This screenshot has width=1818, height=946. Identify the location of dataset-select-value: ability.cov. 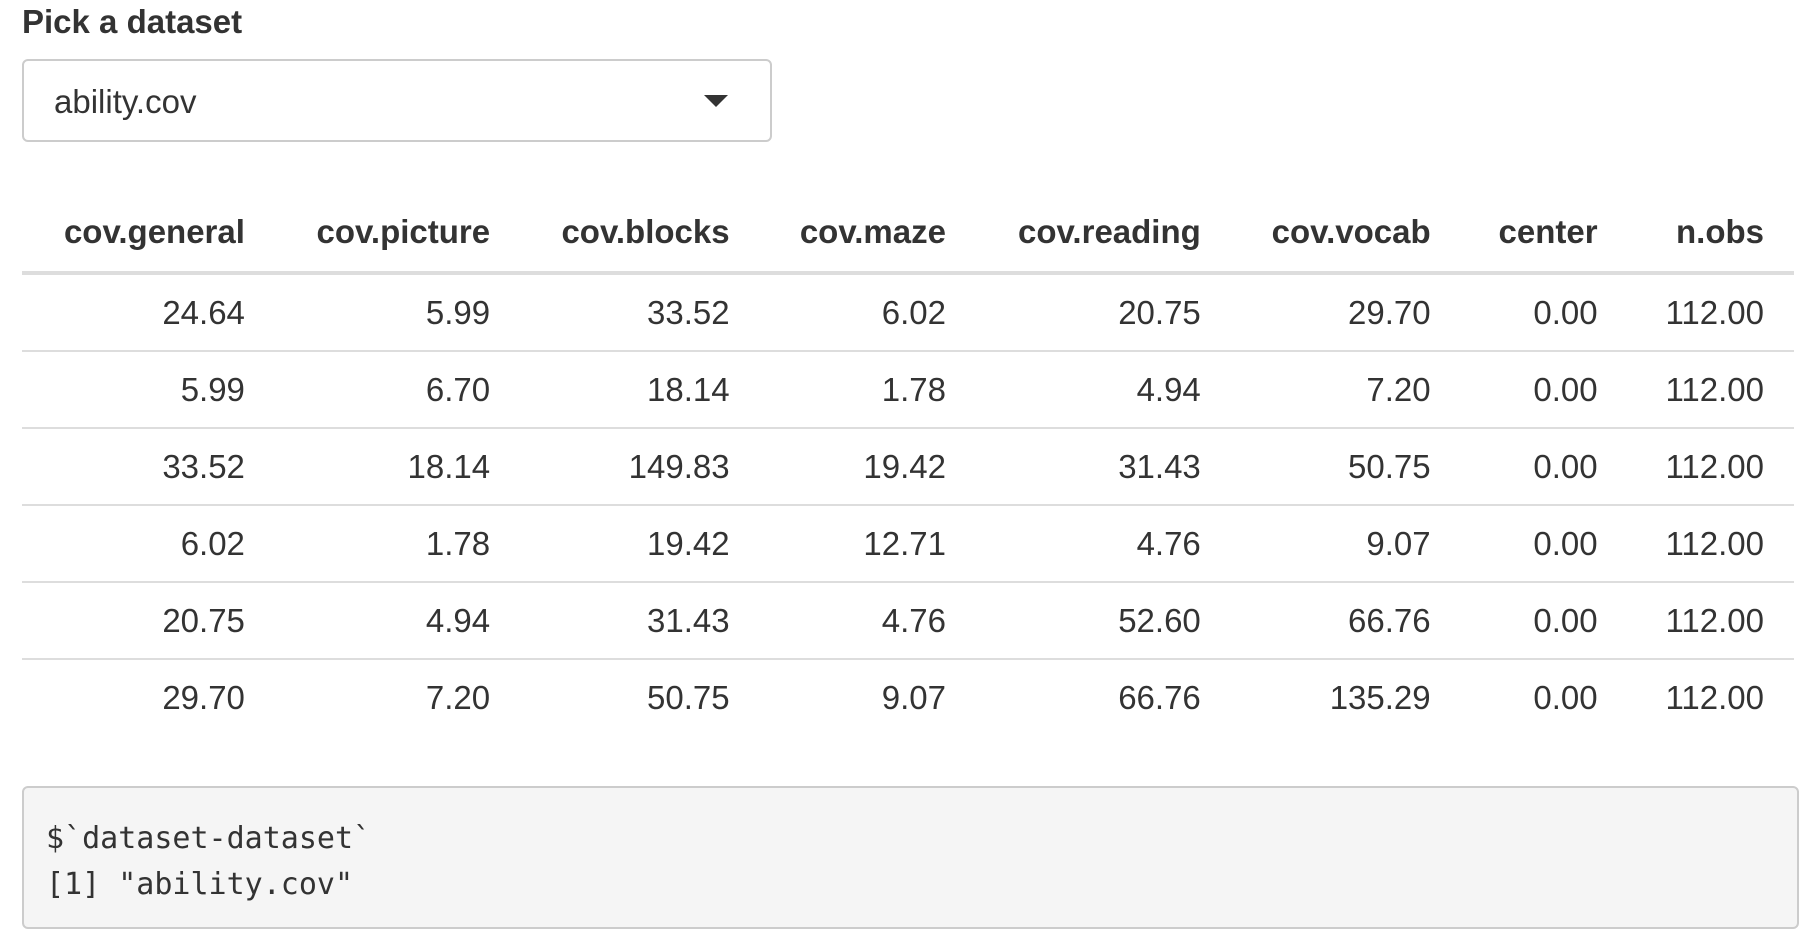
(125, 101).